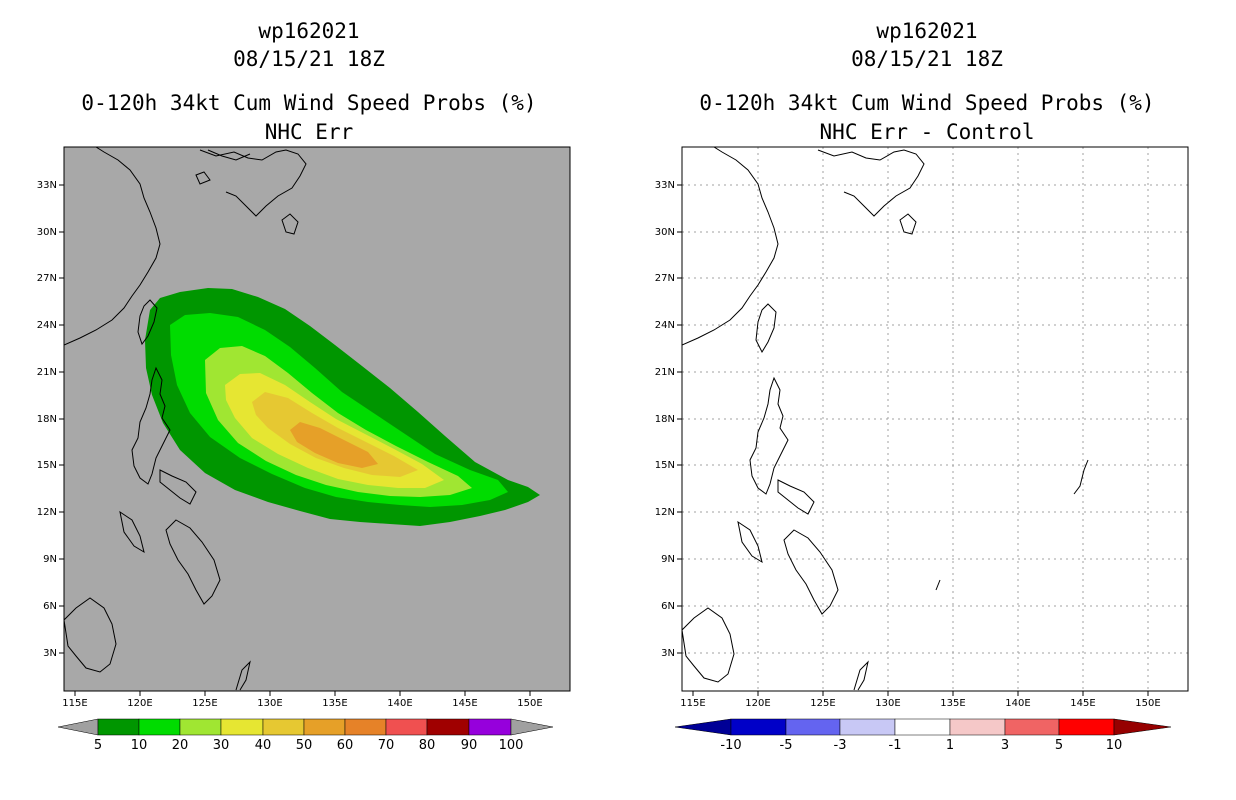  Describe the element at coordinates (469, 745) in the screenshot. I see `colorbar-label: 90` at that location.